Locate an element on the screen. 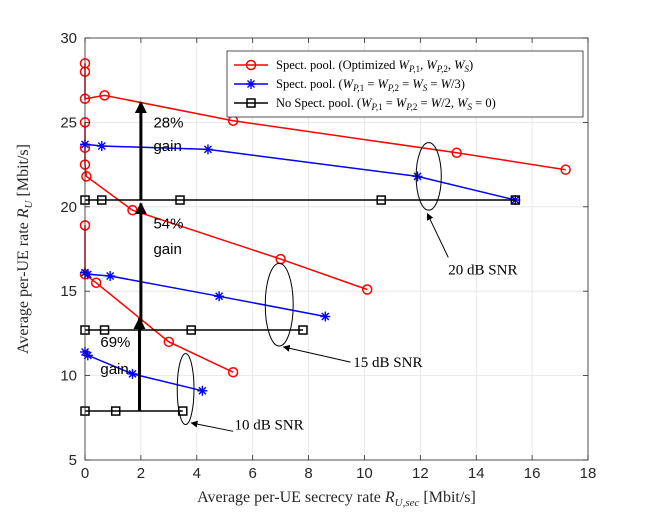  legend-marker-asterisk is located at coordinates (251, 84).